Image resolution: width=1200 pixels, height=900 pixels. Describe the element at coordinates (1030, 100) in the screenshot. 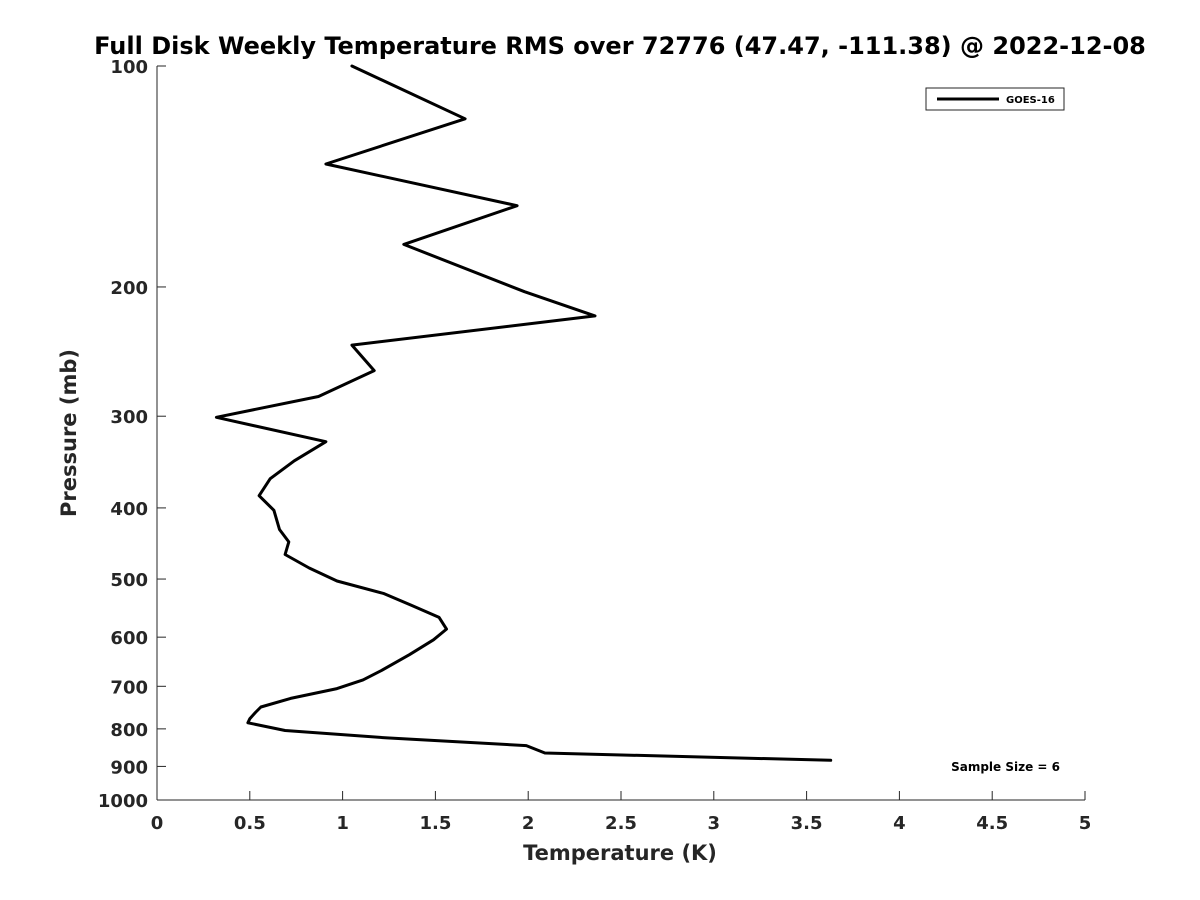

I see `legend-entry-goes-16: GOES-16` at that location.